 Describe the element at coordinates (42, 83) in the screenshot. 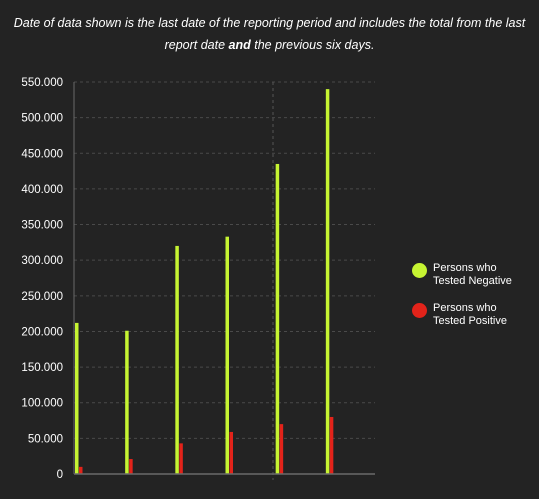

I see `y-tick-label: 550.000` at that location.